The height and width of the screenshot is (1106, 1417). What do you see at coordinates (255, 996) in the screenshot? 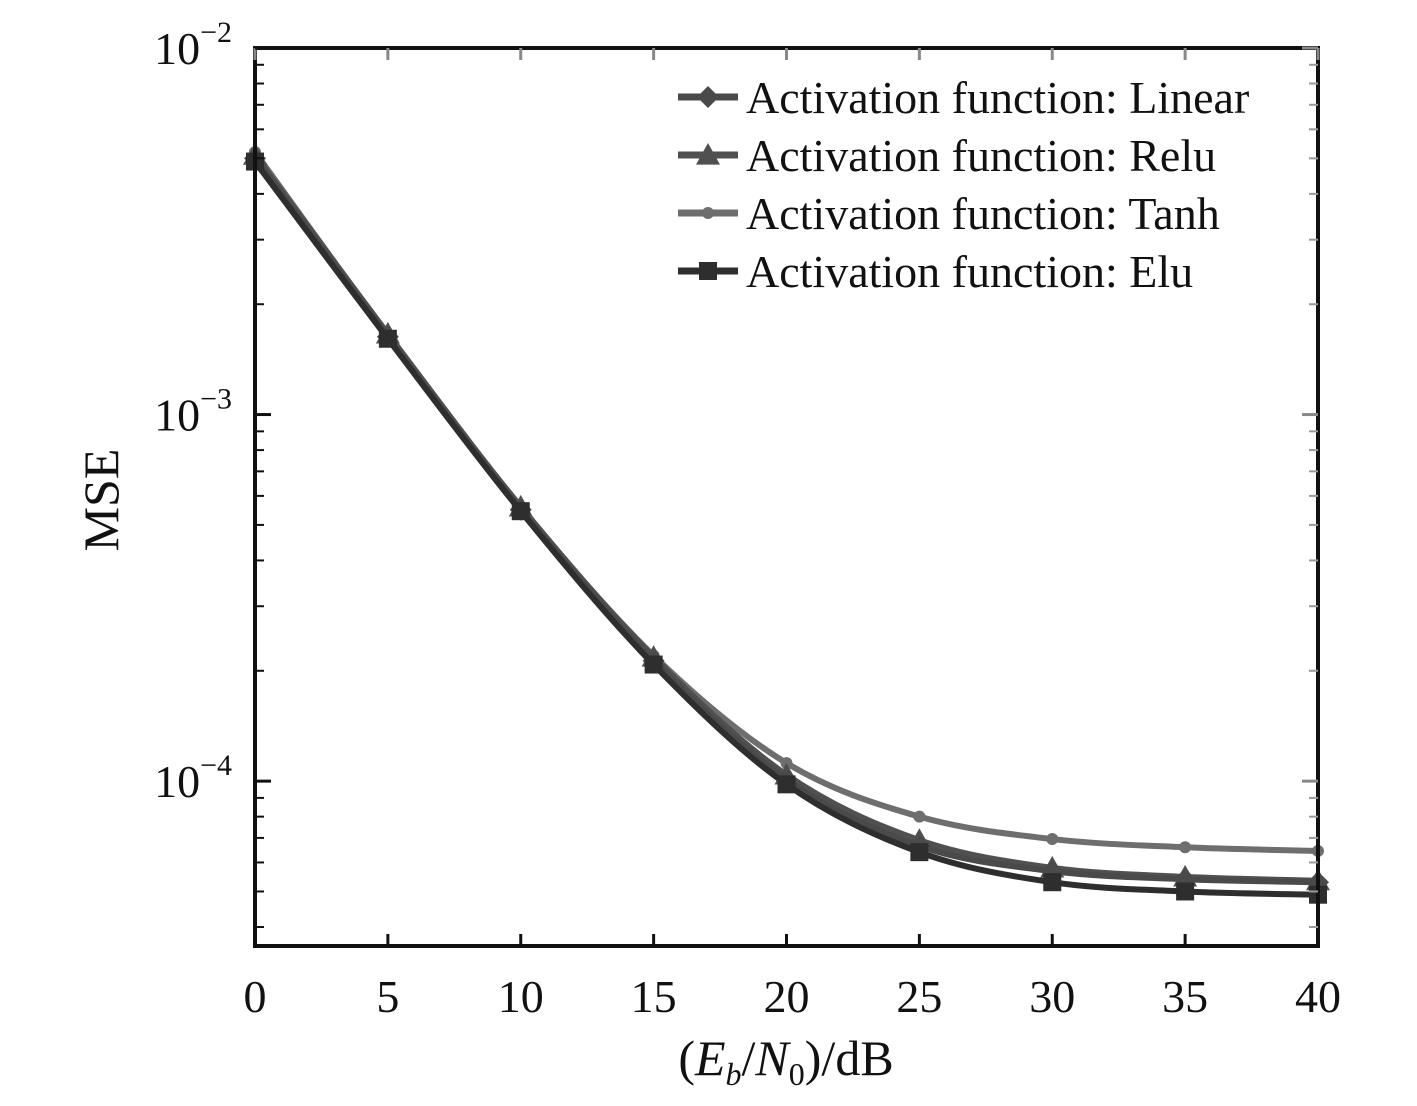
I see `x-tick-label-0: 0` at bounding box center [255, 996].